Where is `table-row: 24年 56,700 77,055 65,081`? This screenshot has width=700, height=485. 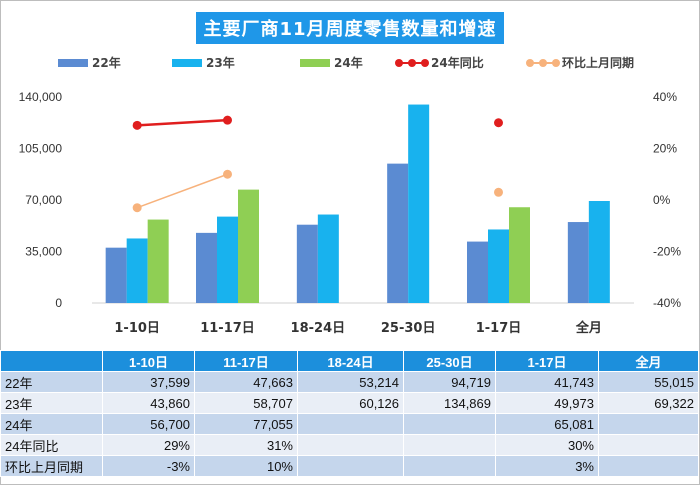 table-row: 24年 56,700 77,055 65,081 is located at coordinates (349, 424).